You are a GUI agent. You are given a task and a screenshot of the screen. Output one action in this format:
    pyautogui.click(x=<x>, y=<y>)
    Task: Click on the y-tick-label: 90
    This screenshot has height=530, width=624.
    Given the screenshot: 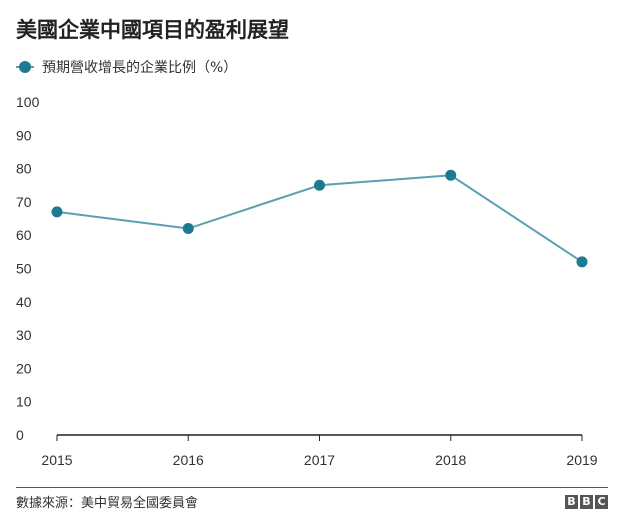 What is the action you would take?
    pyautogui.click(x=24, y=135)
    